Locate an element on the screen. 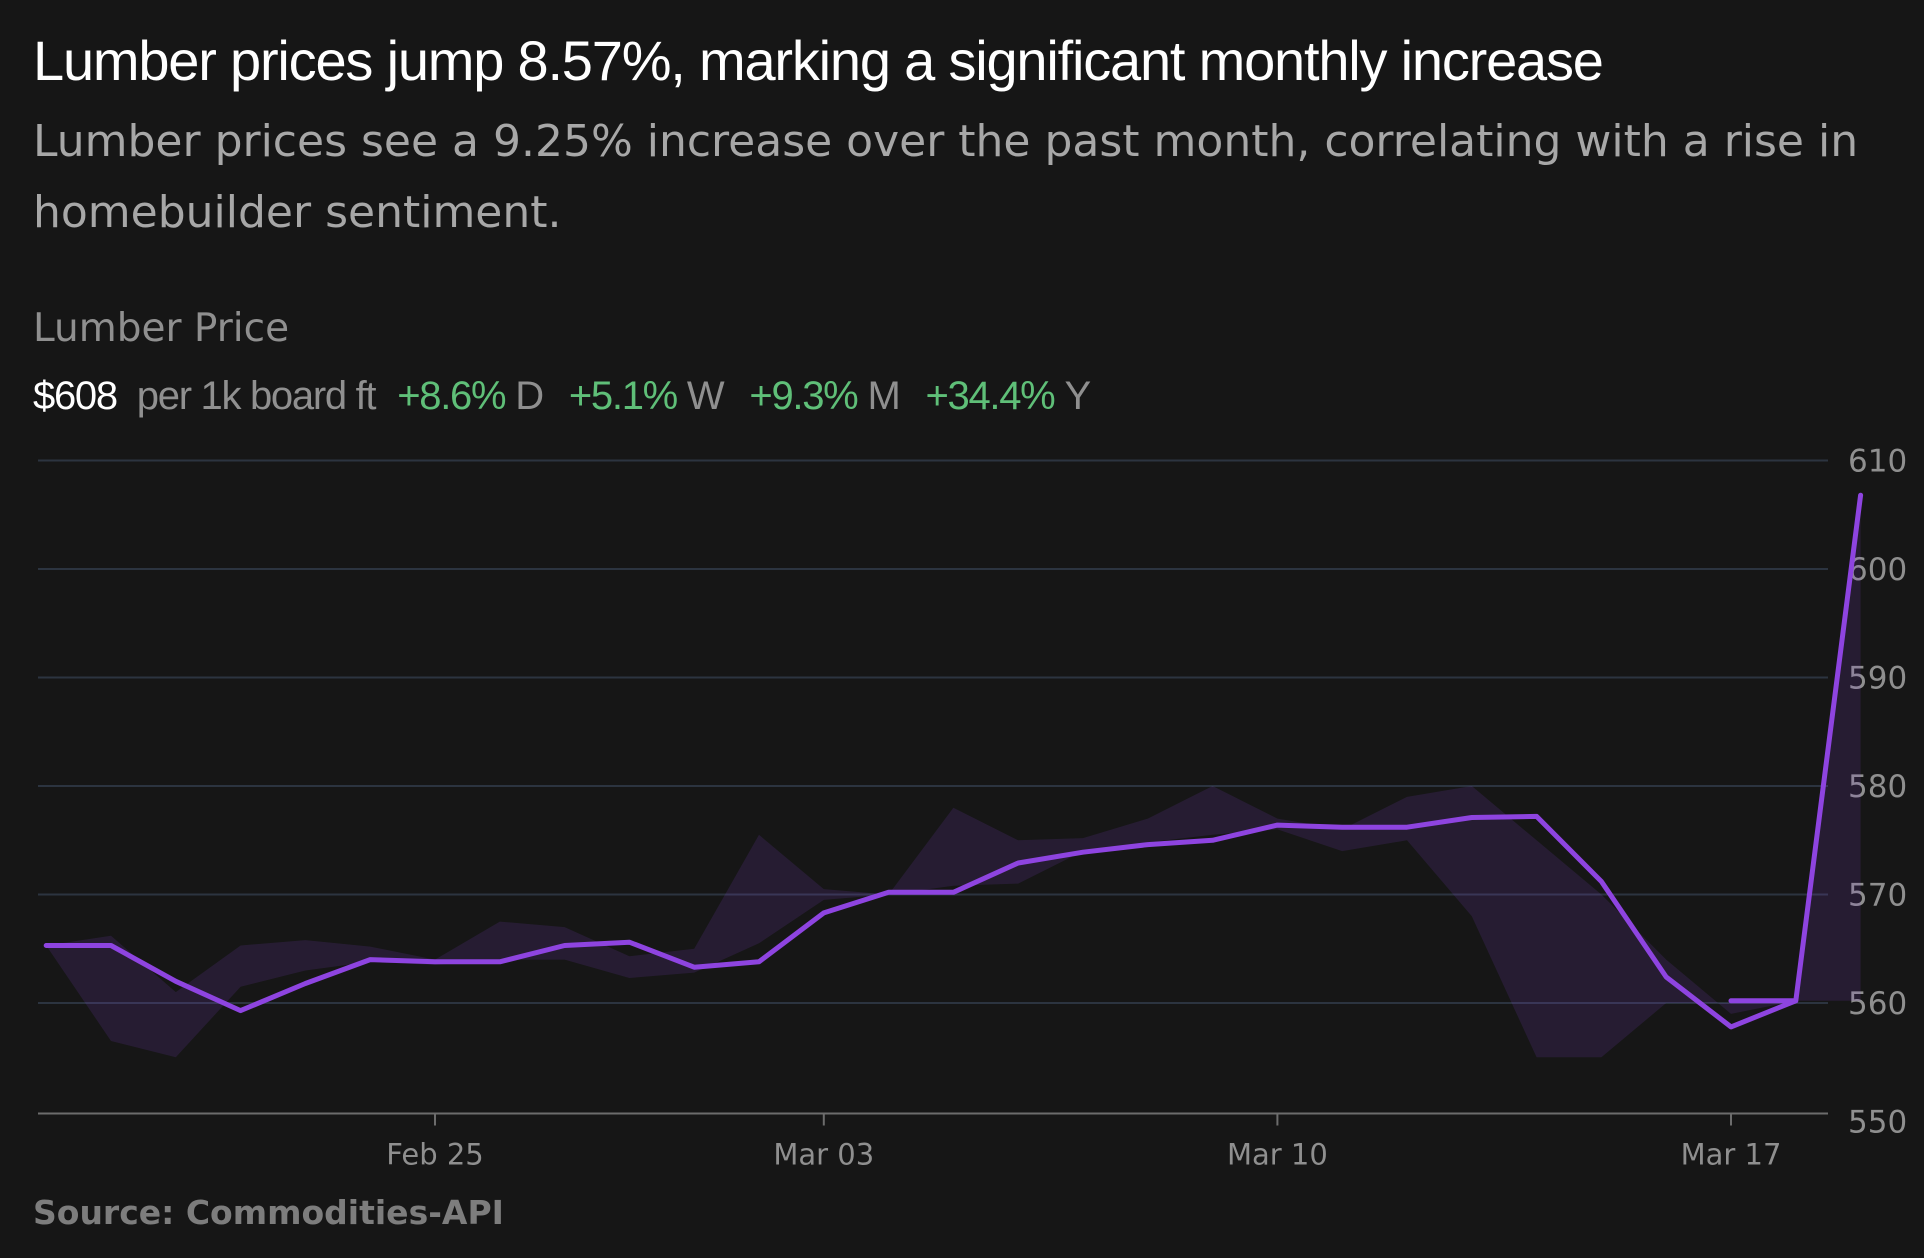 The height and width of the screenshot is (1258, 1924). y-tick-label: 600 is located at coordinates (1877, 570).